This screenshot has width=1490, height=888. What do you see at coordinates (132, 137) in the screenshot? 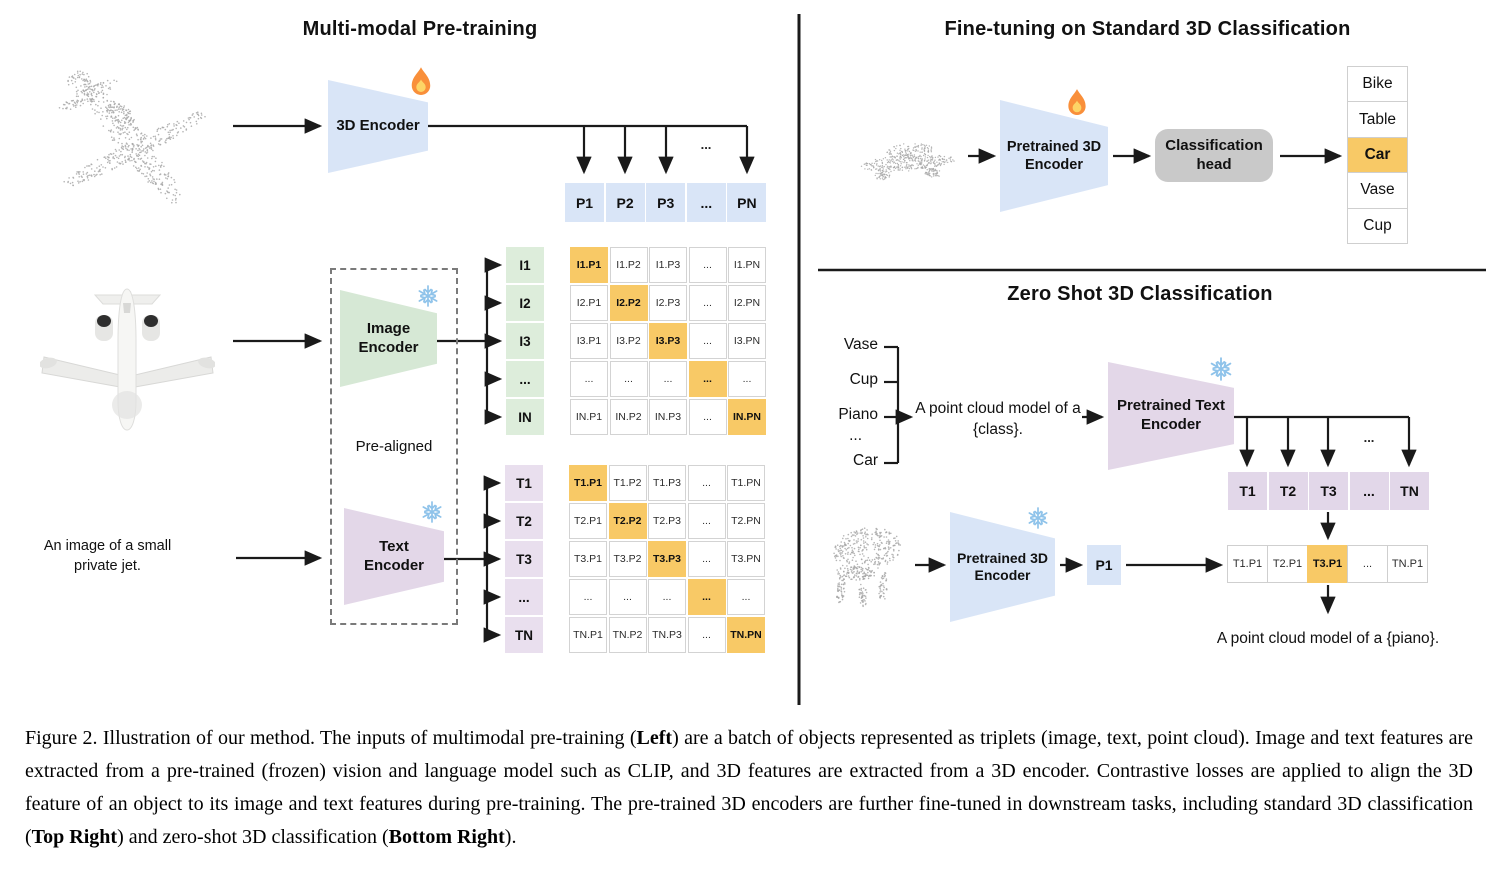
I see `airplane-point-cloud` at bounding box center [132, 137].